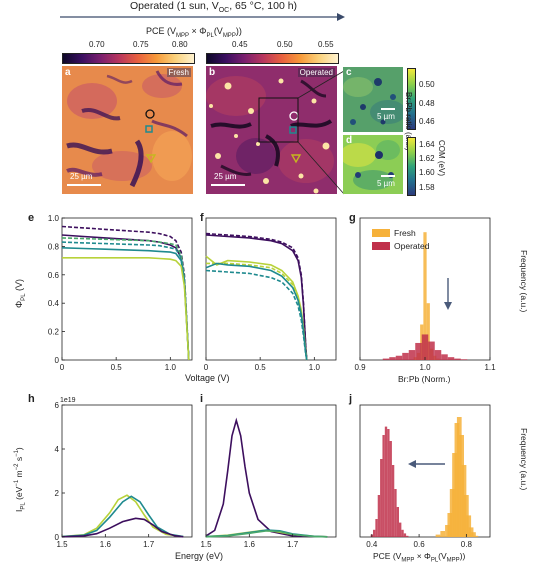 This screenshot has height=565, width=554. What do you see at coordinates (427, 84) in the screenshot?
I see `panel-c-tick-0: 0.50` at bounding box center [427, 84].